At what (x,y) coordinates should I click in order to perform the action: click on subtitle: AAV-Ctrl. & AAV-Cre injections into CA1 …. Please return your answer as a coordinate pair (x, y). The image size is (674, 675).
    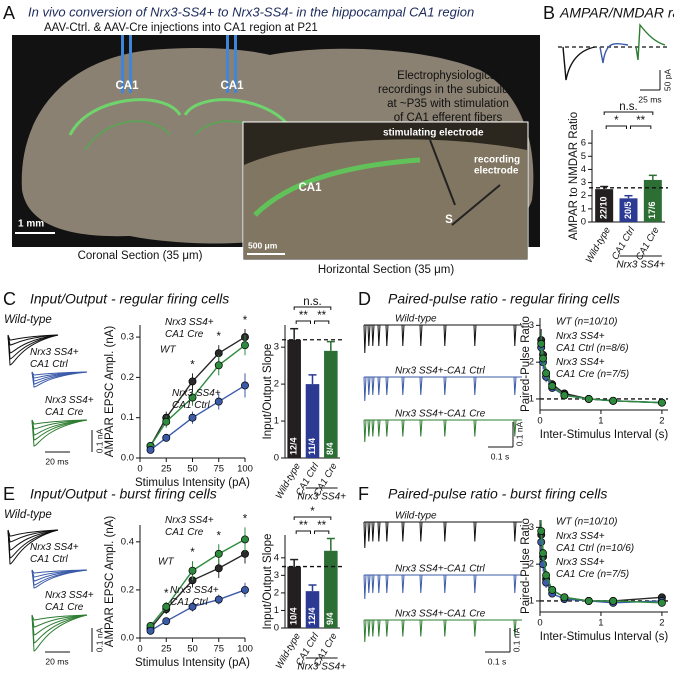
    Looking at the image, I should click on (181, 28).